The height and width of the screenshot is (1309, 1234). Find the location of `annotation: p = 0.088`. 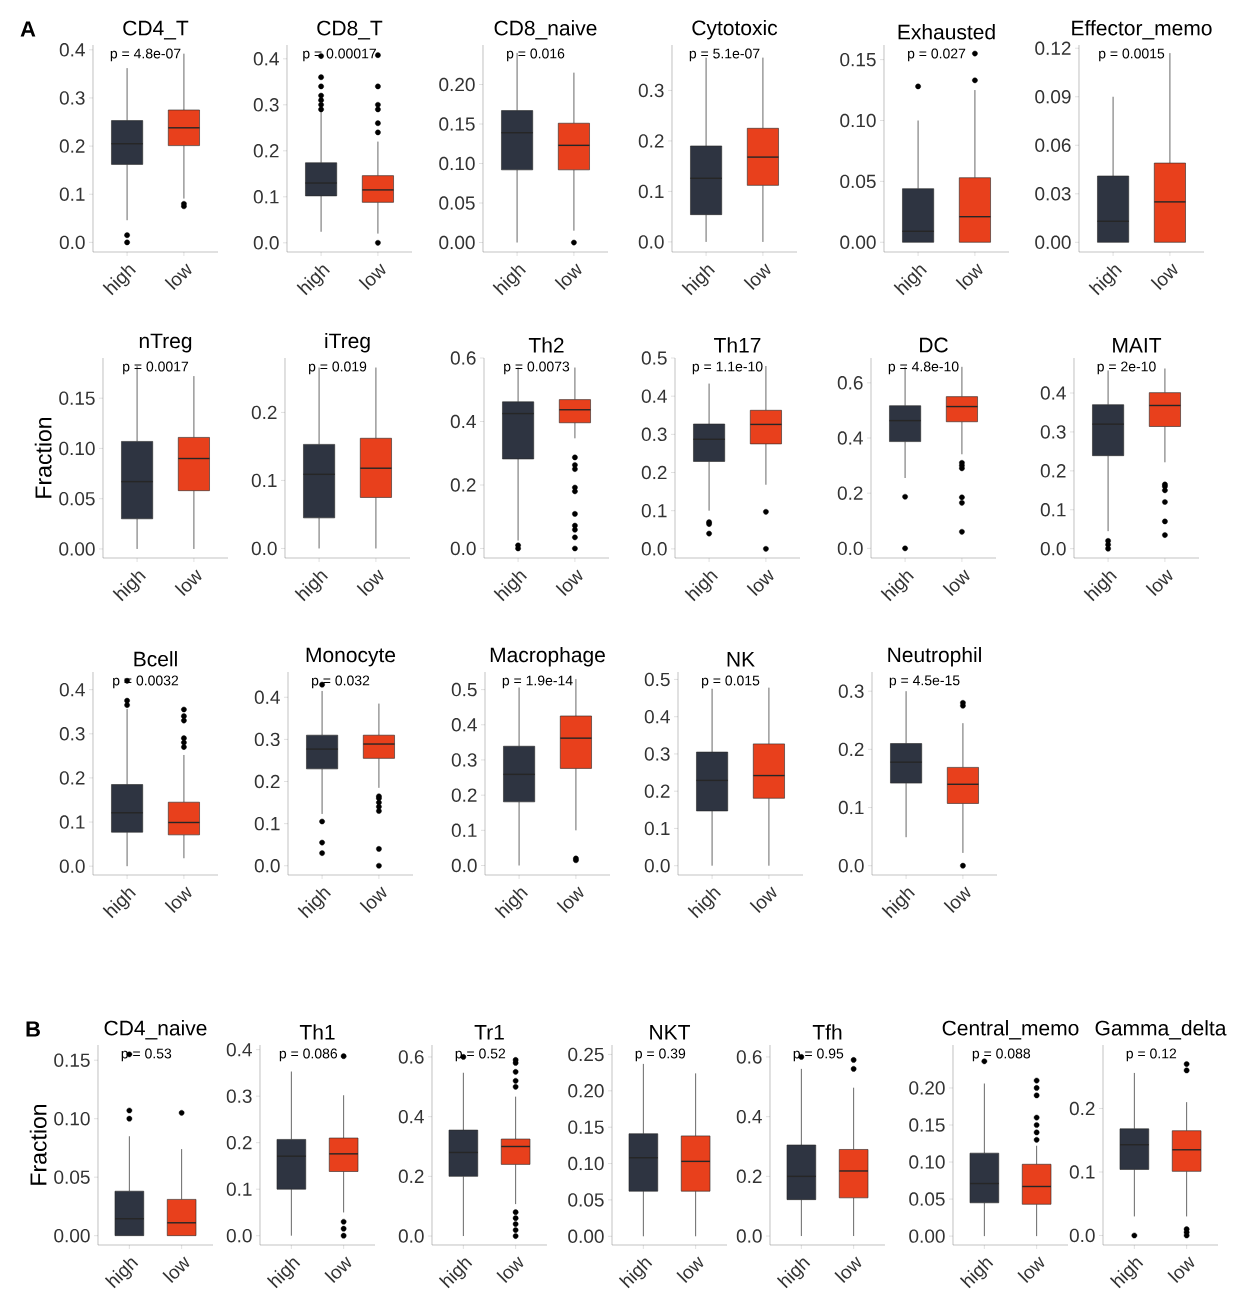

annotation: p = 0.088 is located at coordinates (1001, 1055).